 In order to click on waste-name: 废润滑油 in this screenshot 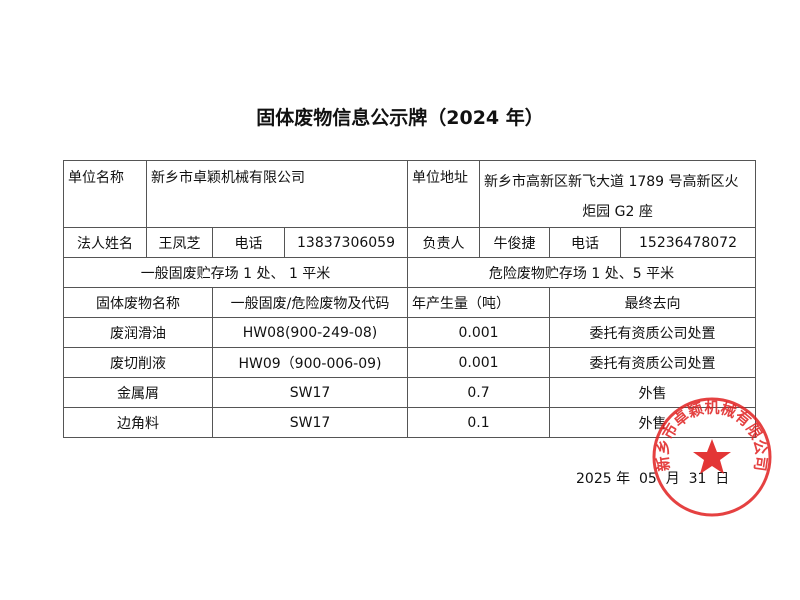, I will do `click(138, 332)`.